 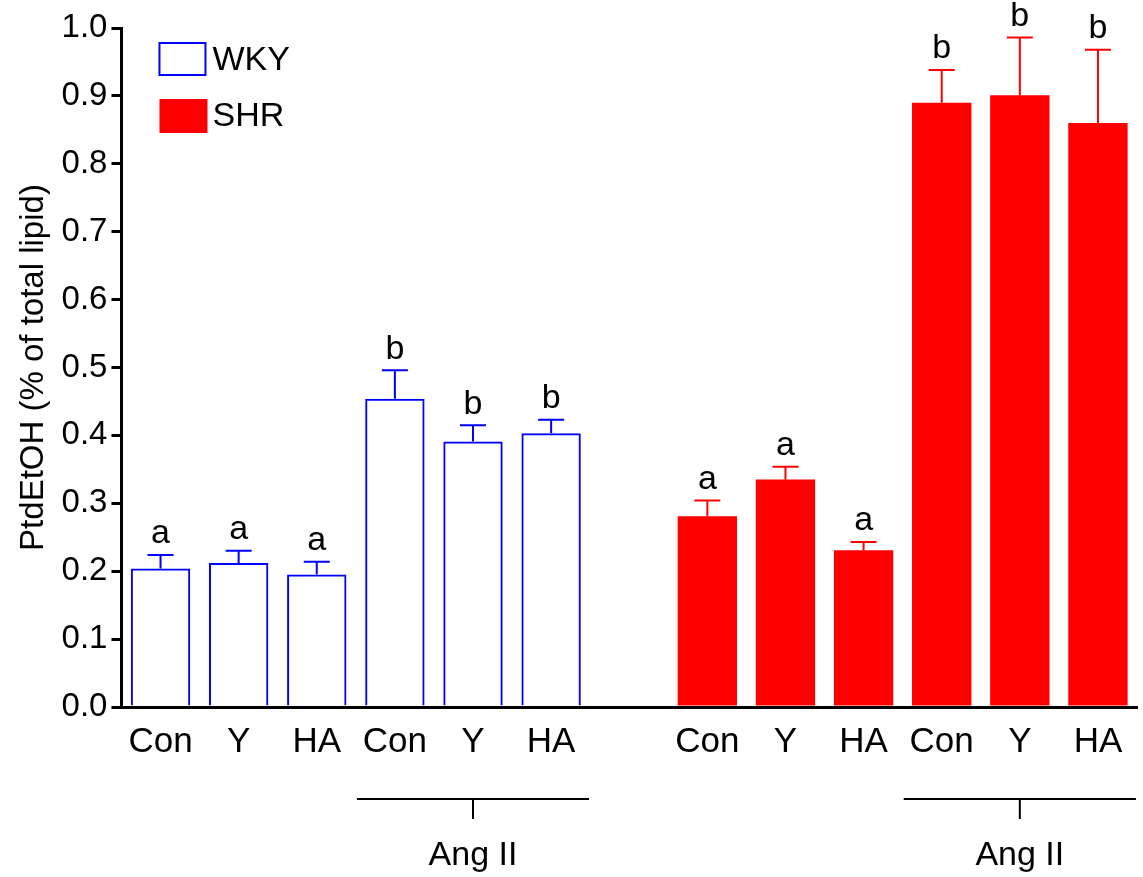 I want to click on y-tick-label: 0.4, so click(x=84, y=433).